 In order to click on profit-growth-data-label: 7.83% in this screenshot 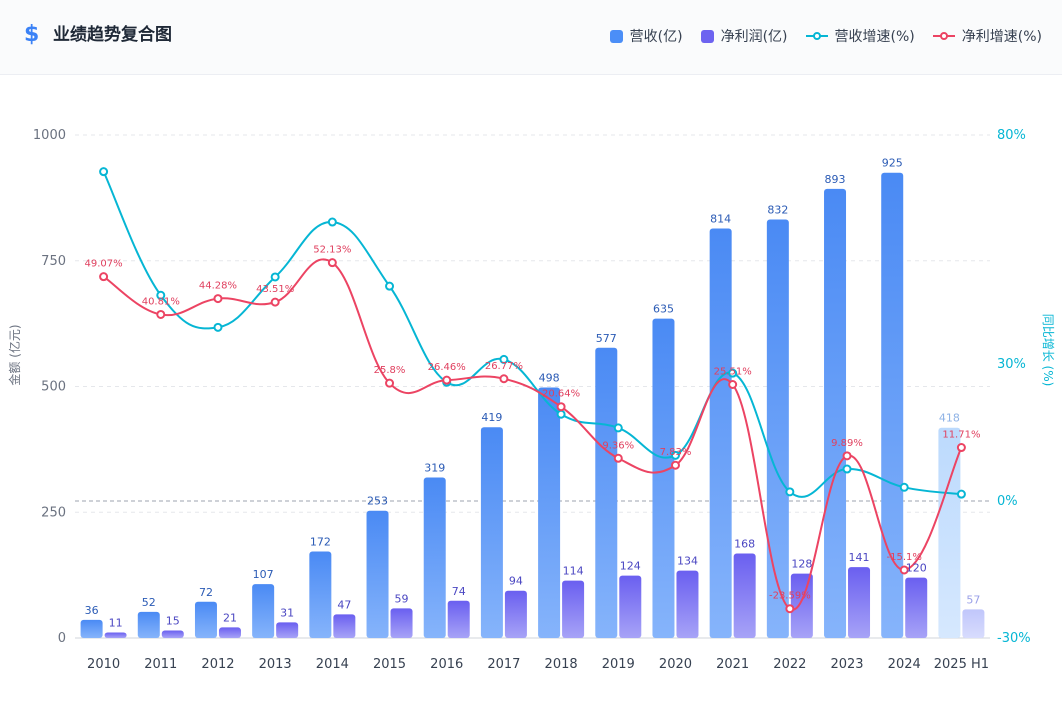, I will do `click(676, 452)`.